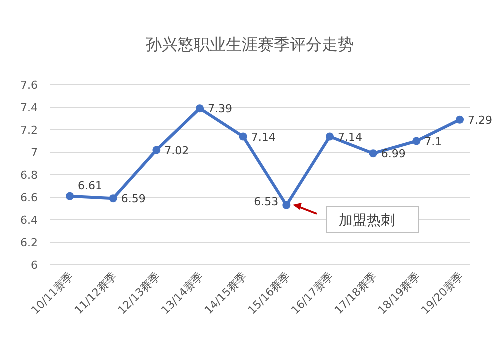 This screenshot has width=500, height=362. What do you see at coordinates (133, 199) in the screenshot?
I see `data-label: 6.59` at bounding box center [133, 199].